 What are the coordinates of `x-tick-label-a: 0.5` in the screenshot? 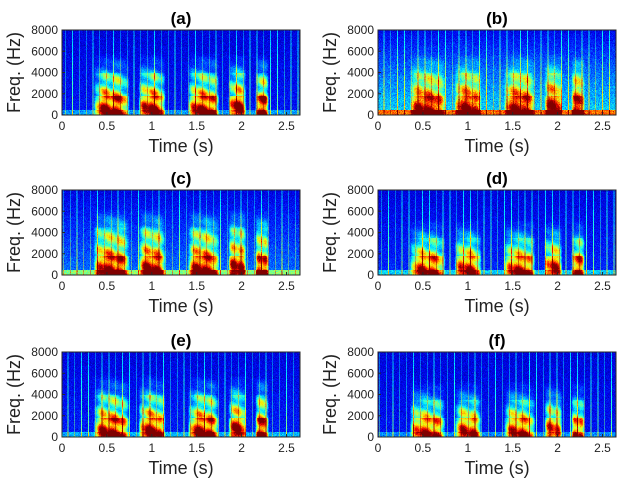 It's located at (107, 126).